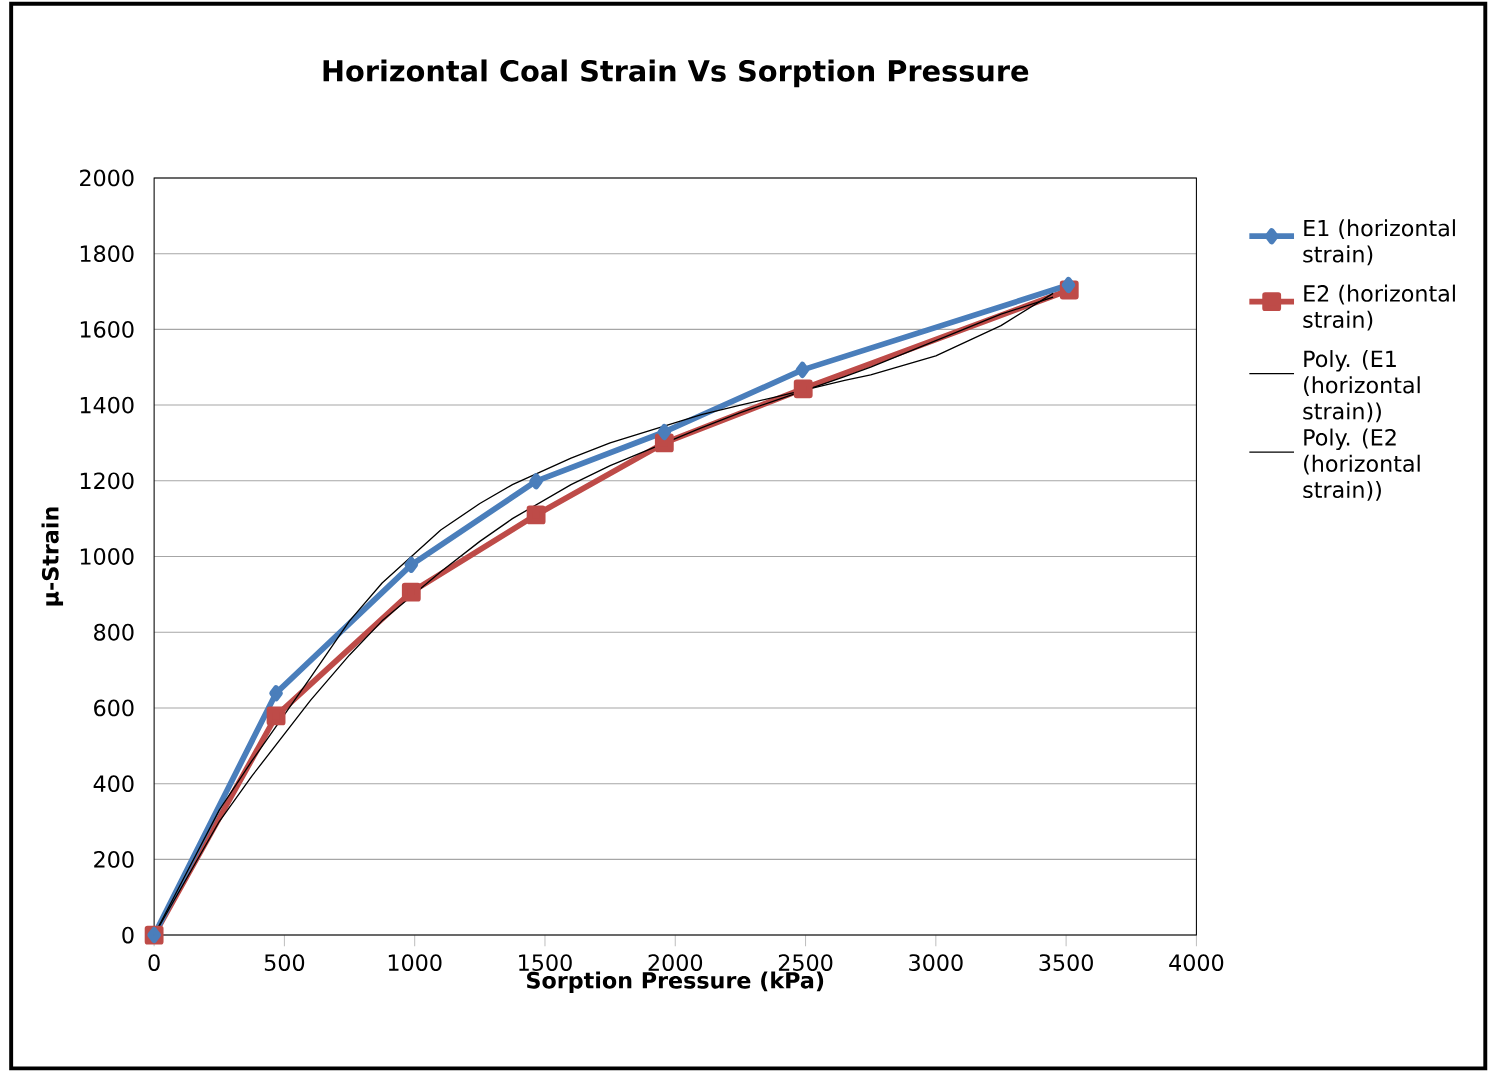  Describe the element at coordinates (114, 859) in the screenshot. I see `y-tick-label: 200` at that location.